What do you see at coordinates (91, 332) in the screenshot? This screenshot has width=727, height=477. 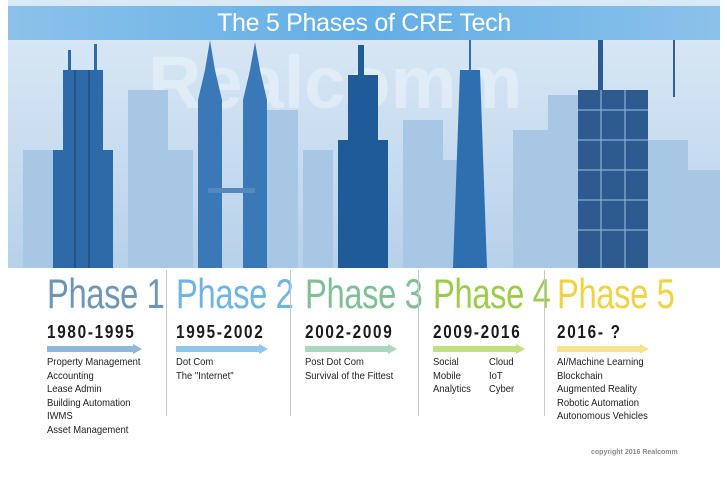 I see `phase-1-years: 1980-1995` at bounding box center [91, 332].